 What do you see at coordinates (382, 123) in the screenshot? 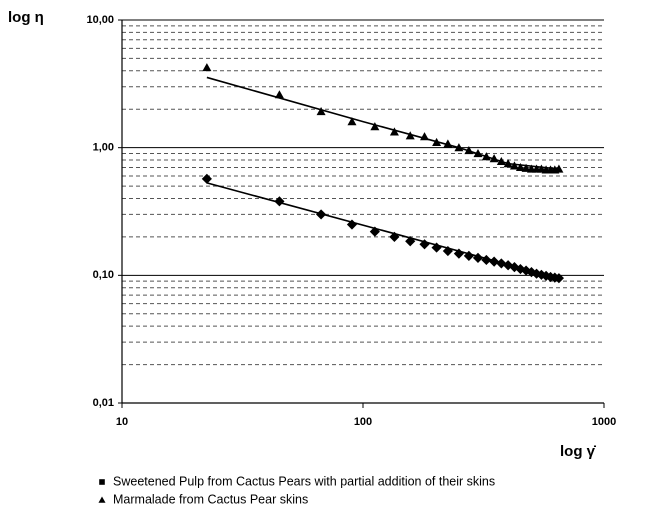
I see `fit-line` at bounding box center [382, 123].